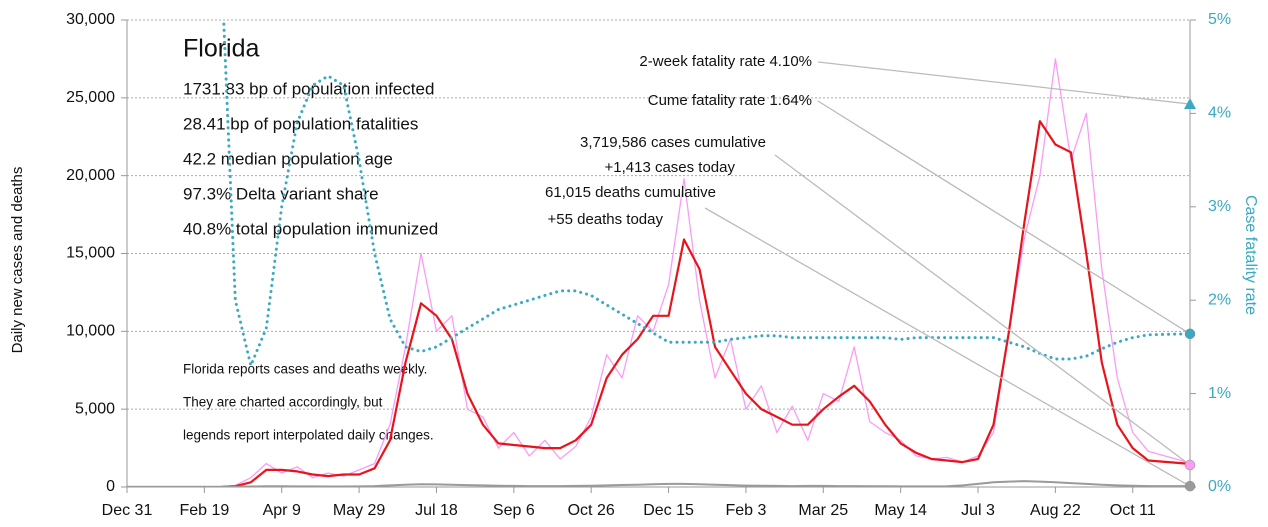  What do you see at coordinates (281, 193) in the screenshot?
I see `info-line: 97.3% Delta variant share` at bounding box center [281, 193].